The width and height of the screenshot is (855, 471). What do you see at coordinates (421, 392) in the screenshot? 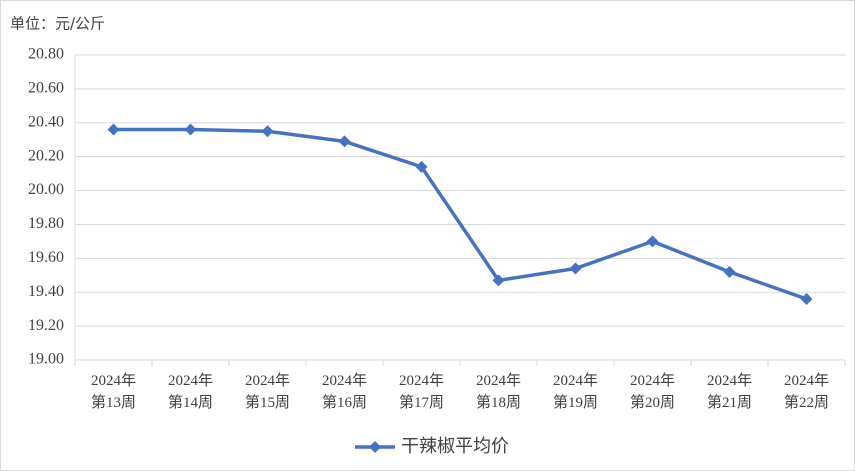
I see `x-tick-label: 2024年 第17周` at bounding box center [421, 392].